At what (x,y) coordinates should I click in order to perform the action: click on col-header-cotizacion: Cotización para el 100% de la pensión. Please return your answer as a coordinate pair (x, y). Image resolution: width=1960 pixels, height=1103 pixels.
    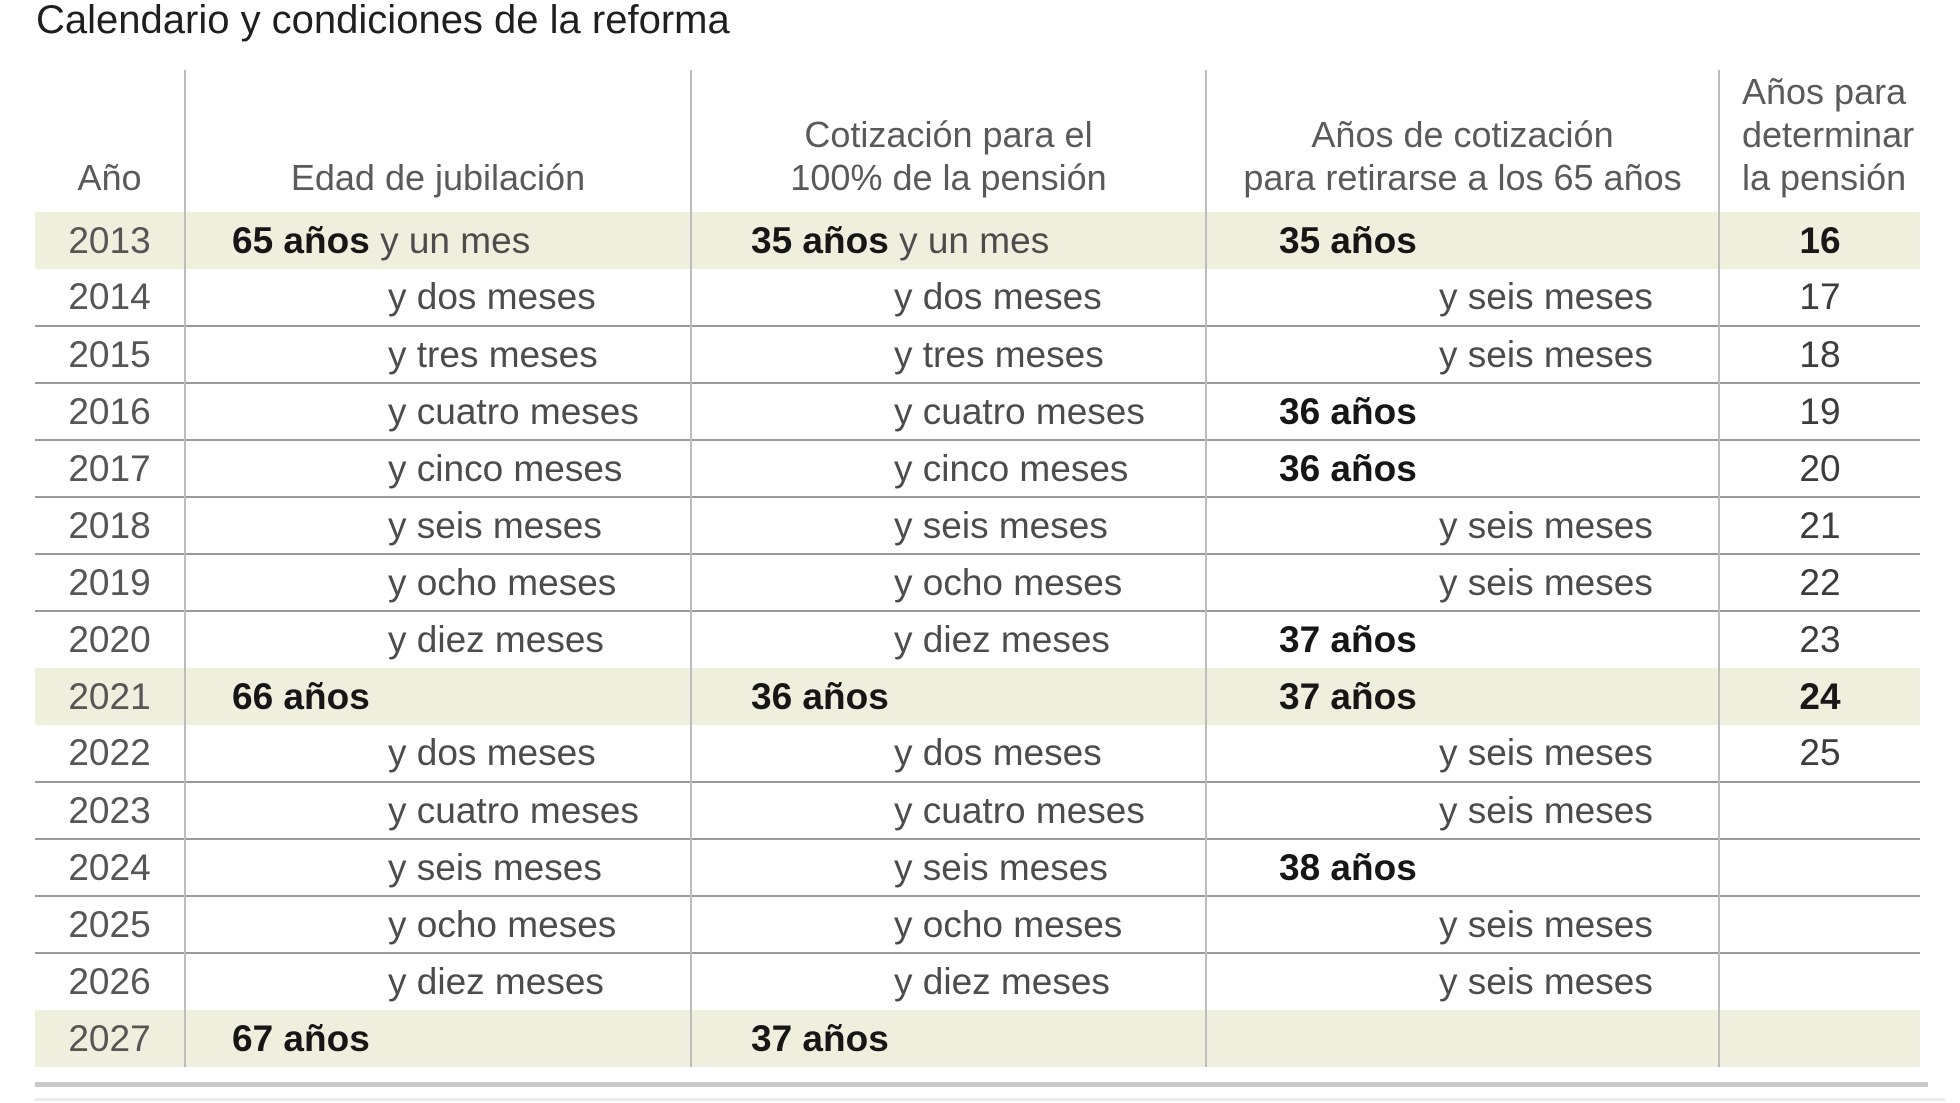
    Looking at the image, I should click on (948, 141).